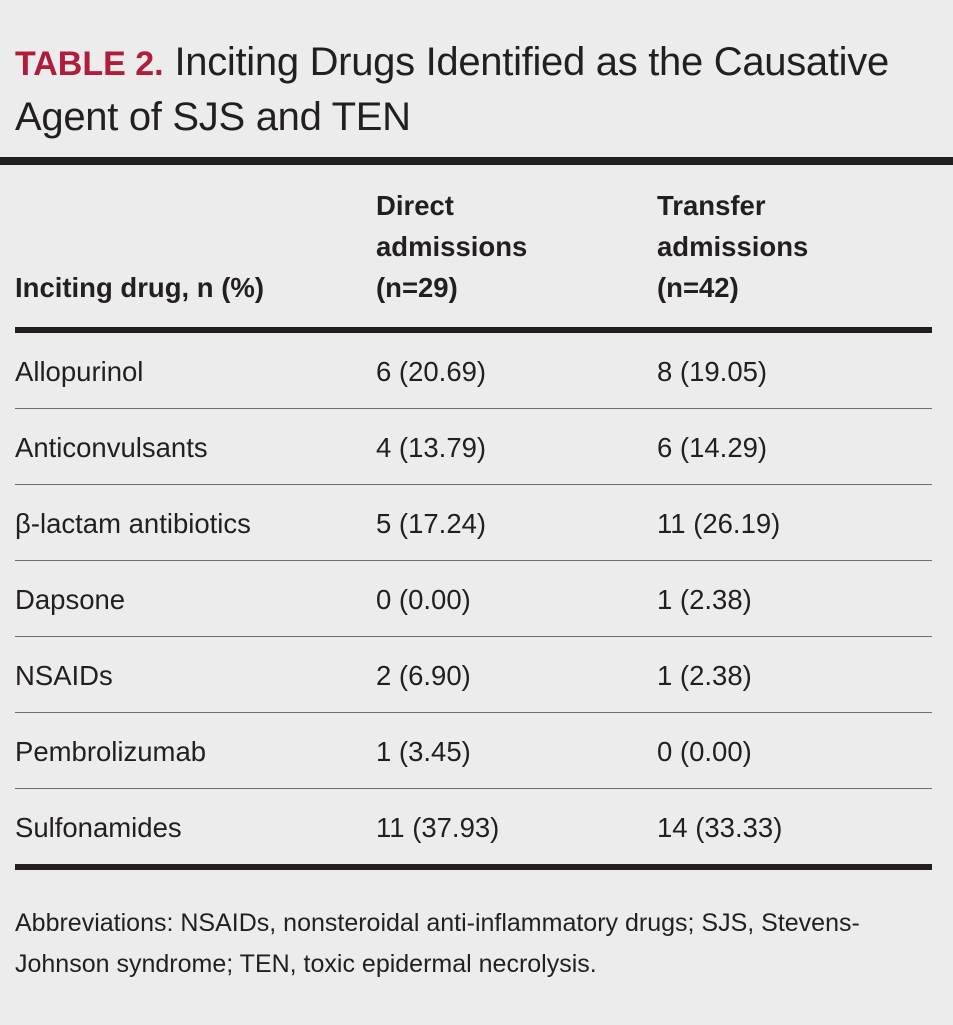  I want to click on table-row: Sulfonamides 11 (37.93) 14 (33.33), so click(473, 829).